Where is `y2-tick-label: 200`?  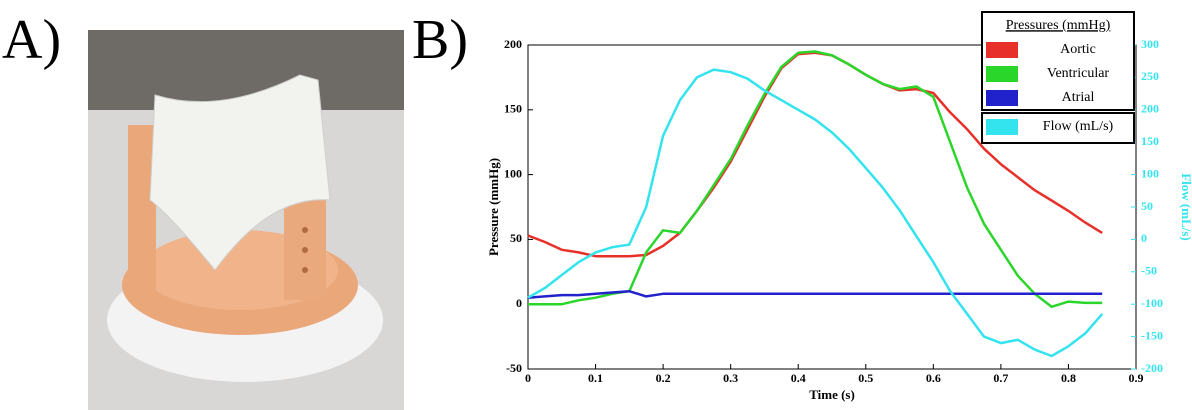 y2-tick-label: 200 is located at coordinates (1150, 109).